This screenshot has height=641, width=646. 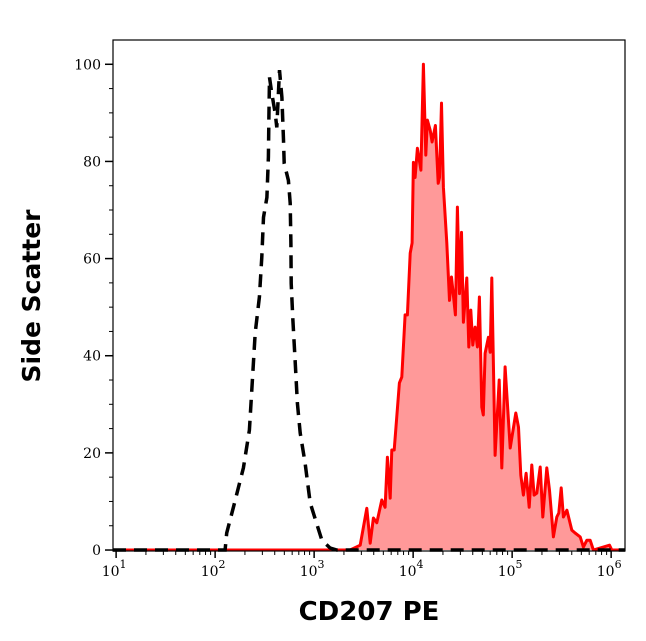 What do you see at coordinates (519, 564) in the screenshot?
I see `x-tick-exponent: 5` at bounding box center [519, 564].